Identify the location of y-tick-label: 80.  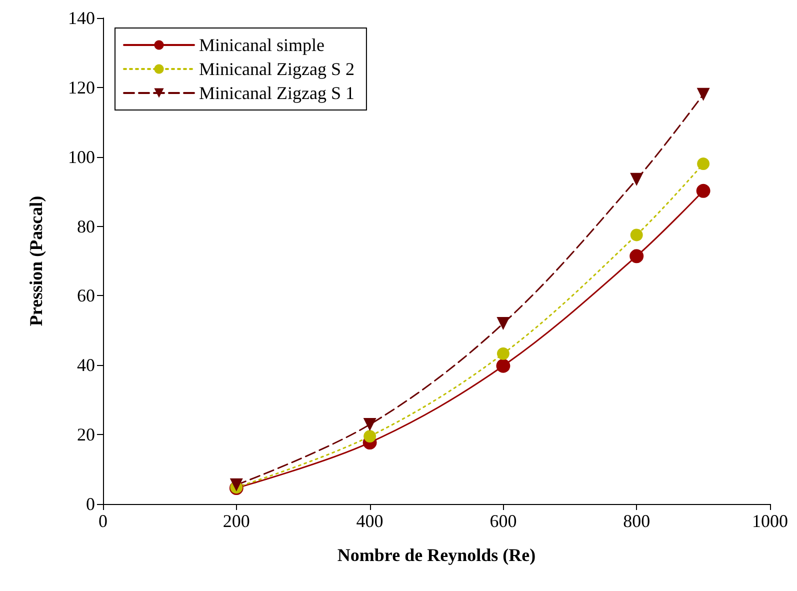
(86, 226).